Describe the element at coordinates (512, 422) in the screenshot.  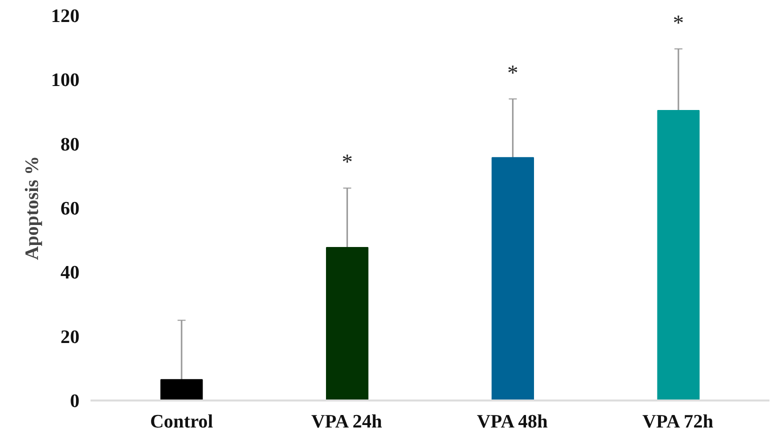
I see `x-tick-label: VPA 48h` at that location.